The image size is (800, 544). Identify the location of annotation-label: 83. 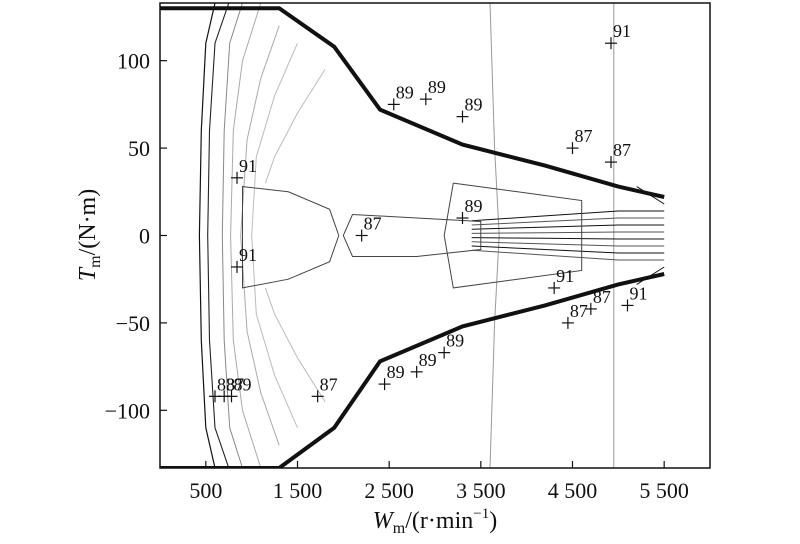
(226, 384).